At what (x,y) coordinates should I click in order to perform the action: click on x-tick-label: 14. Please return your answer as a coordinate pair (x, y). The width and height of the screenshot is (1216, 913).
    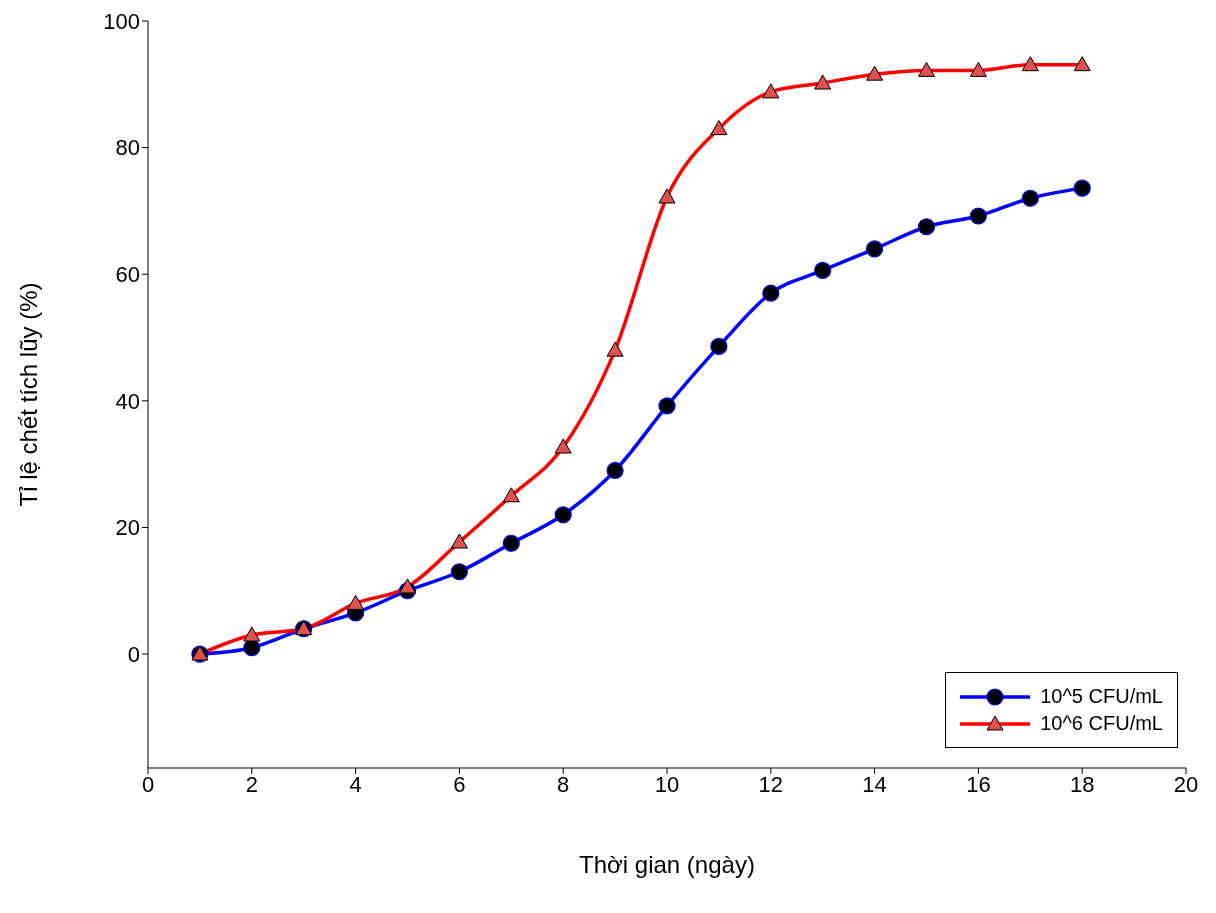
    Looking at the image, I should click on (874, 784).